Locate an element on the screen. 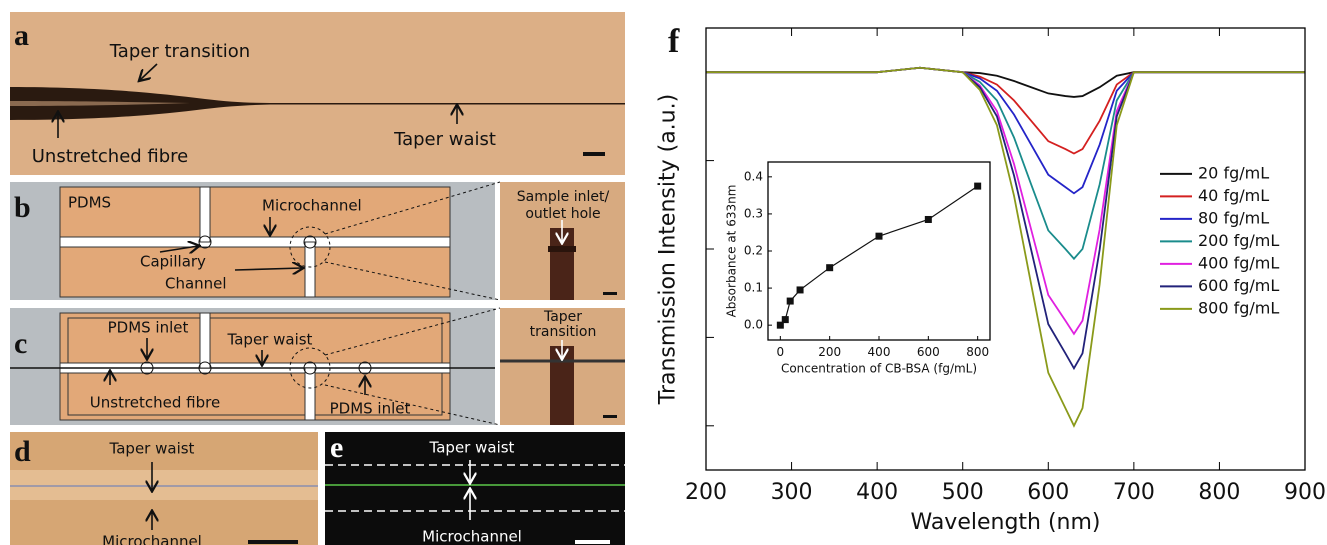  panel-letter: a is located at coordinates (21, 35).